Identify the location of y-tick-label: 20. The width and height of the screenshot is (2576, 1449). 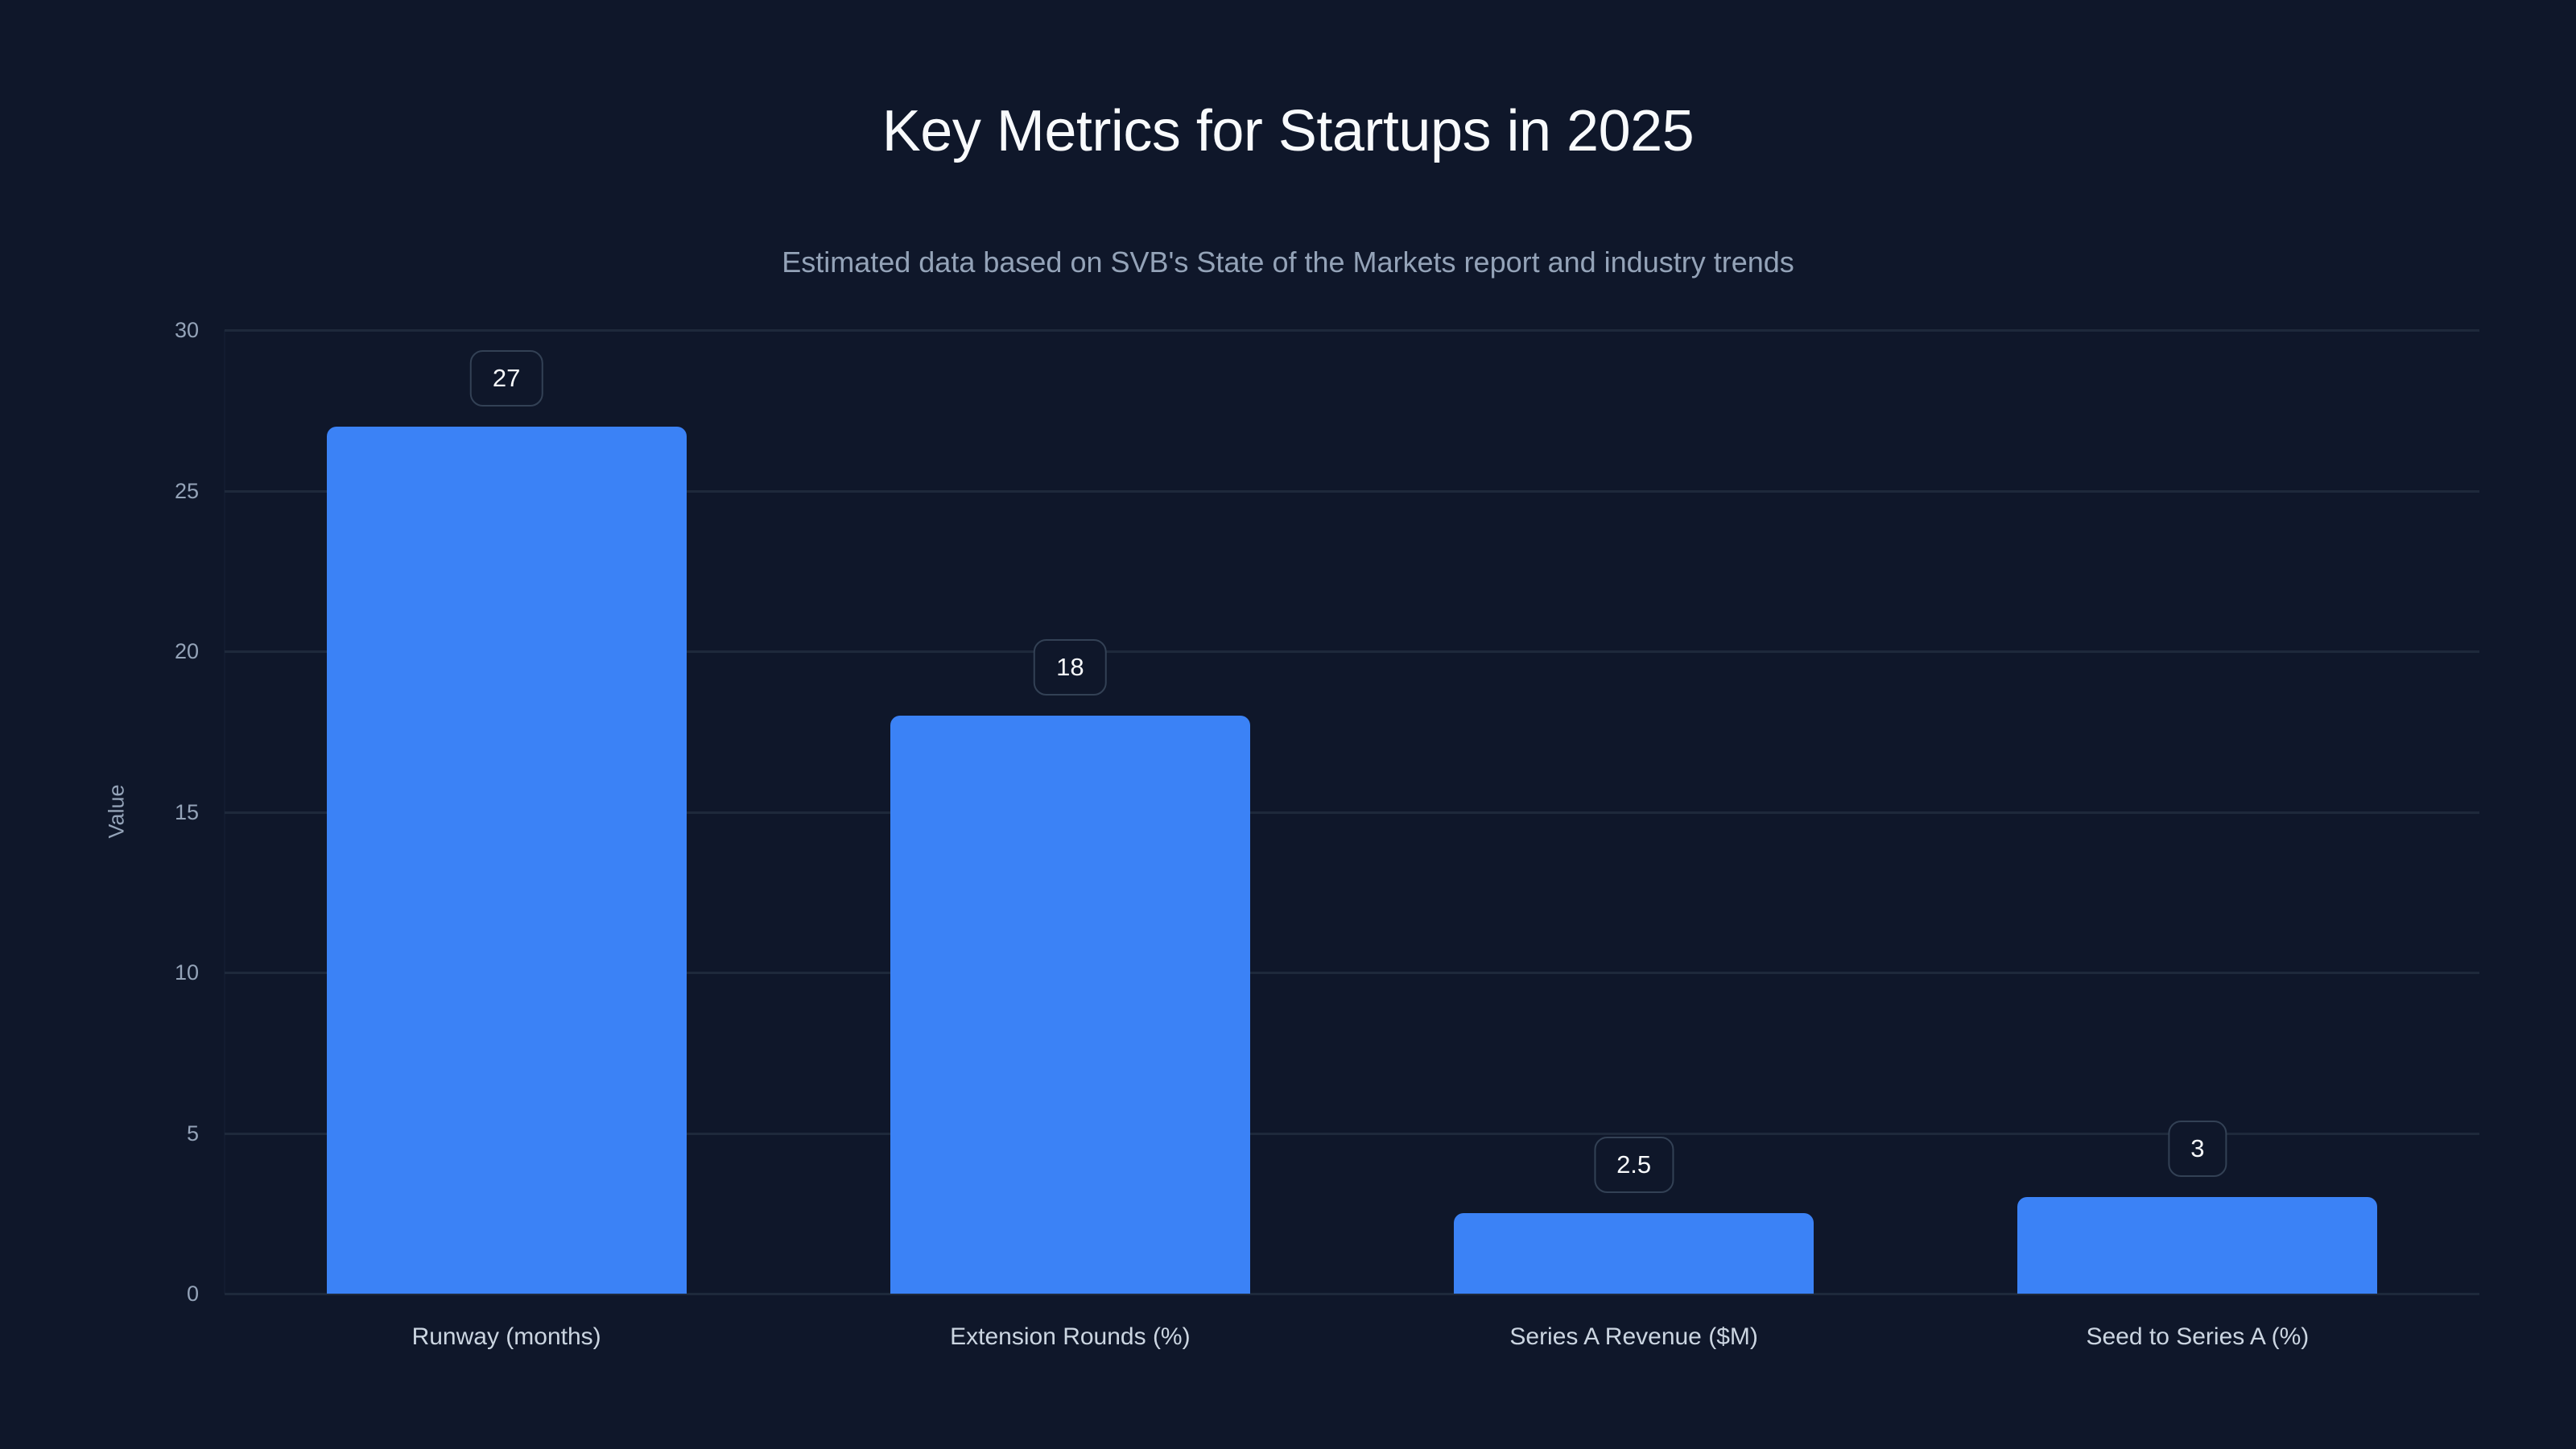
(186, 651).